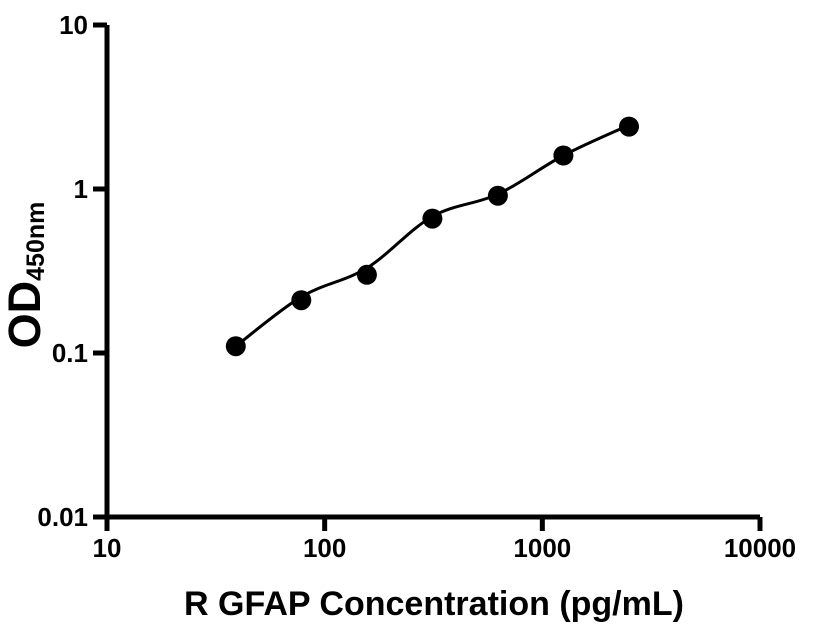  I want to click on y-tick-label: 0.1, so click(70, 353).